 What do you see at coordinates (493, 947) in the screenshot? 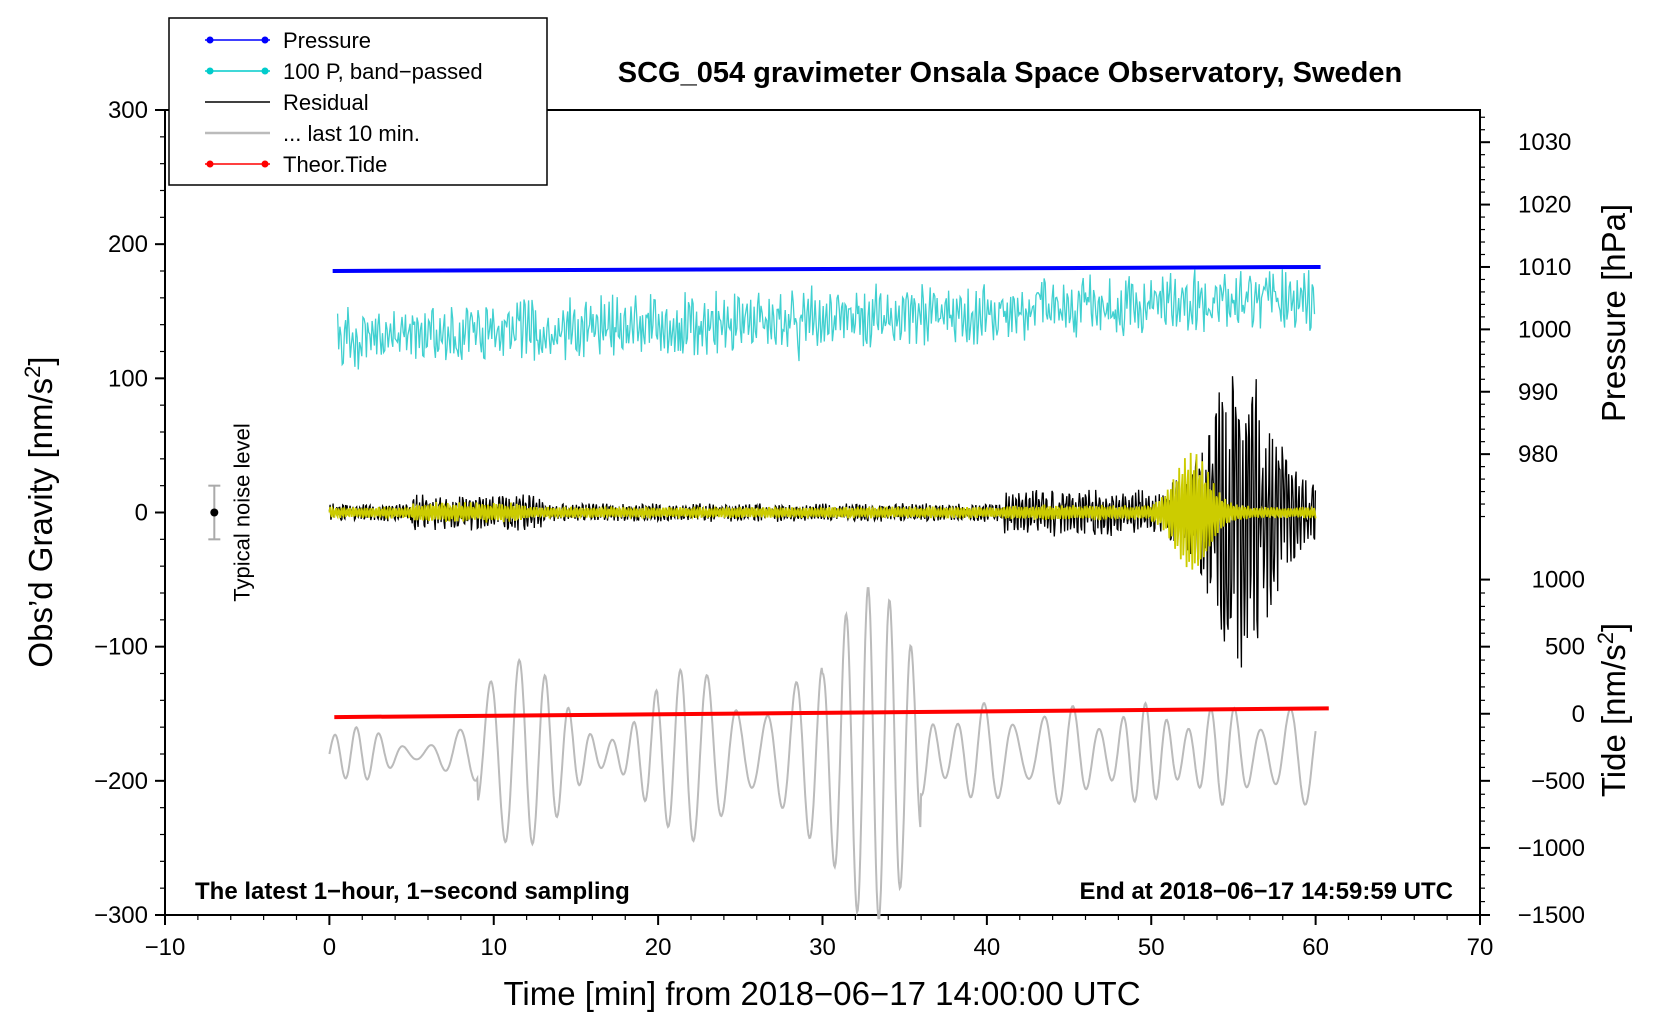
I see `x-tick-label: 10` at bounding box center [493, 947].